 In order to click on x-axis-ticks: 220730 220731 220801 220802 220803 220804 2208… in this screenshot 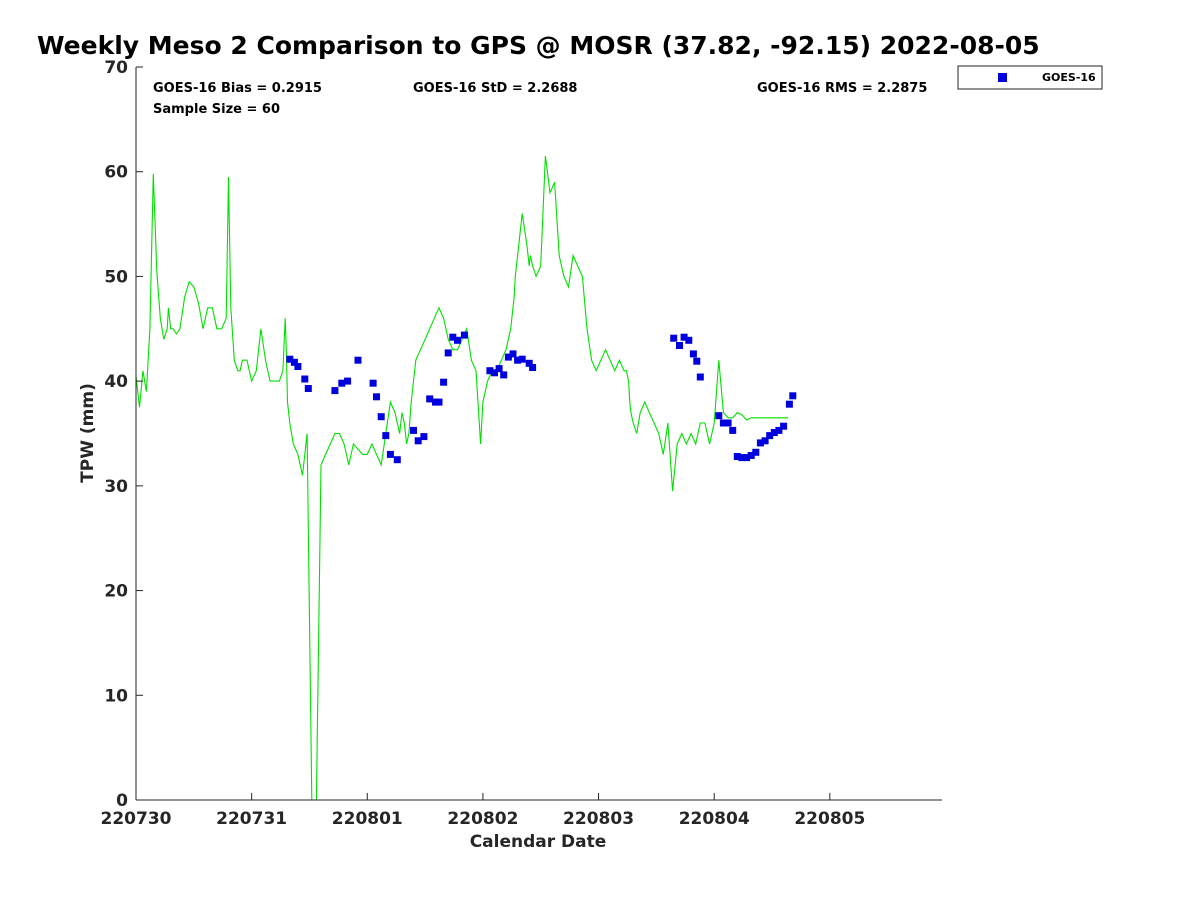, I will do `click(483, 811)`.